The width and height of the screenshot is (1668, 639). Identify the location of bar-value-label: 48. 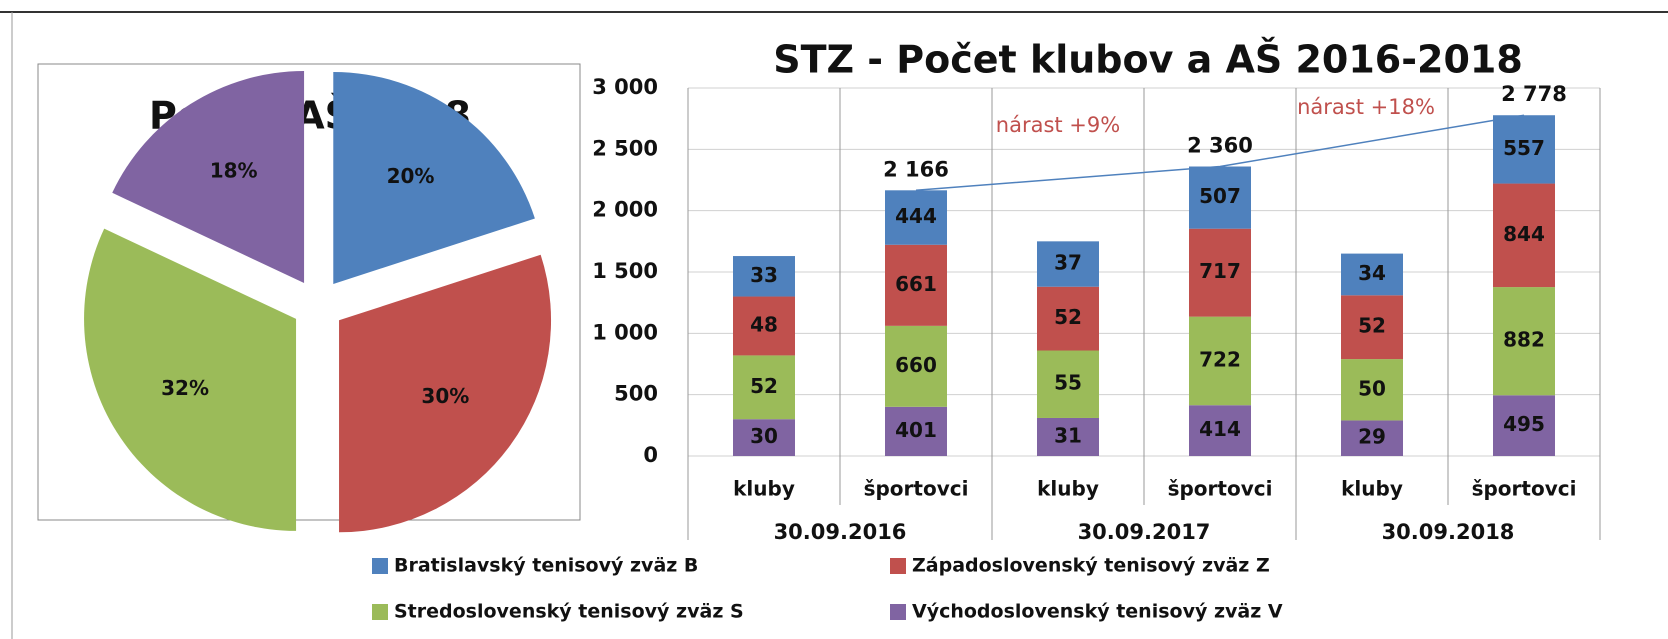
(764, 324).